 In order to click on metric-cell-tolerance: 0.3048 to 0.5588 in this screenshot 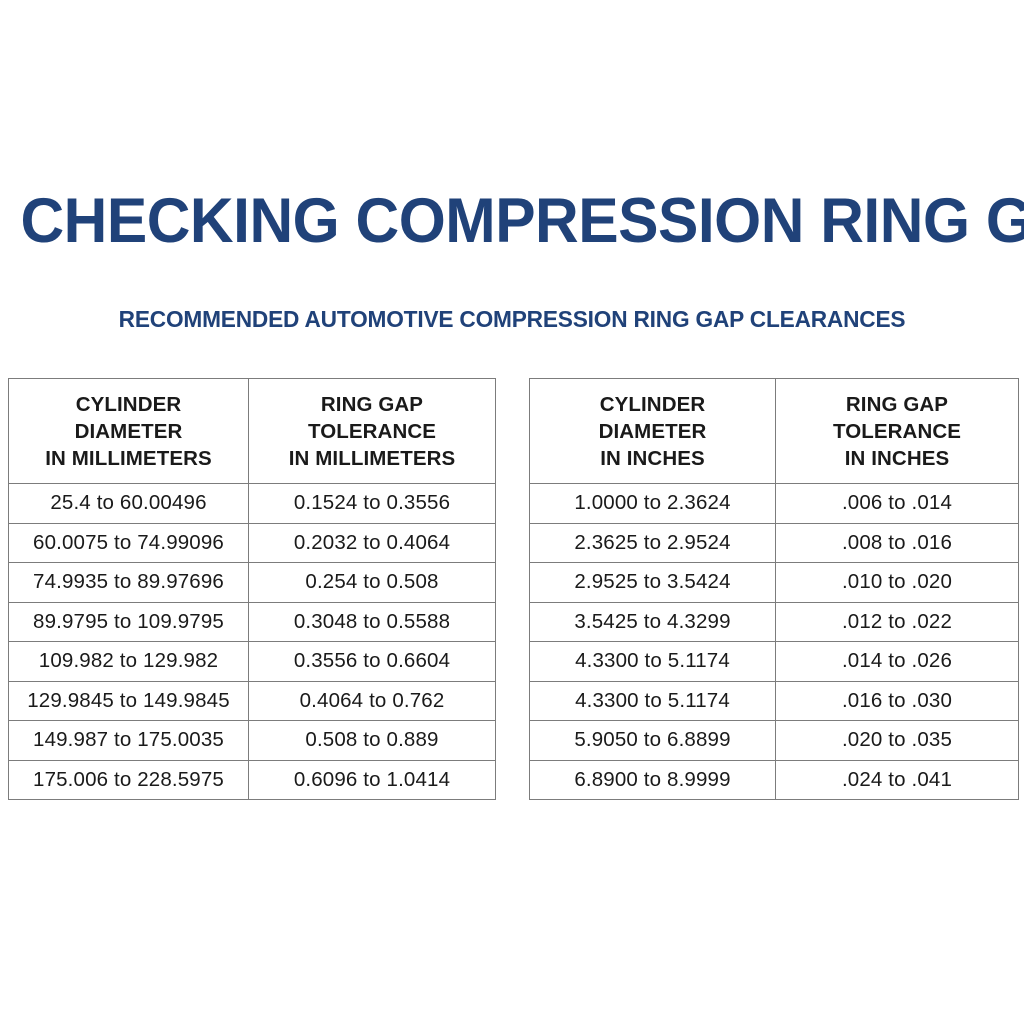, I will do `click(372, 621)`.